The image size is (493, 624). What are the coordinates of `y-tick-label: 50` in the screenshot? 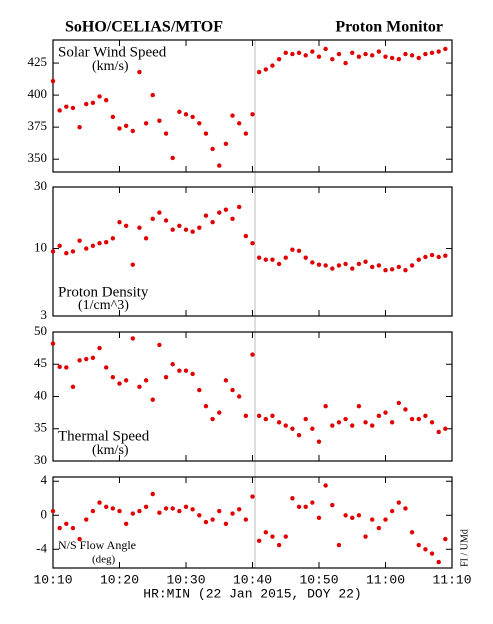 It's located at (40, 330).